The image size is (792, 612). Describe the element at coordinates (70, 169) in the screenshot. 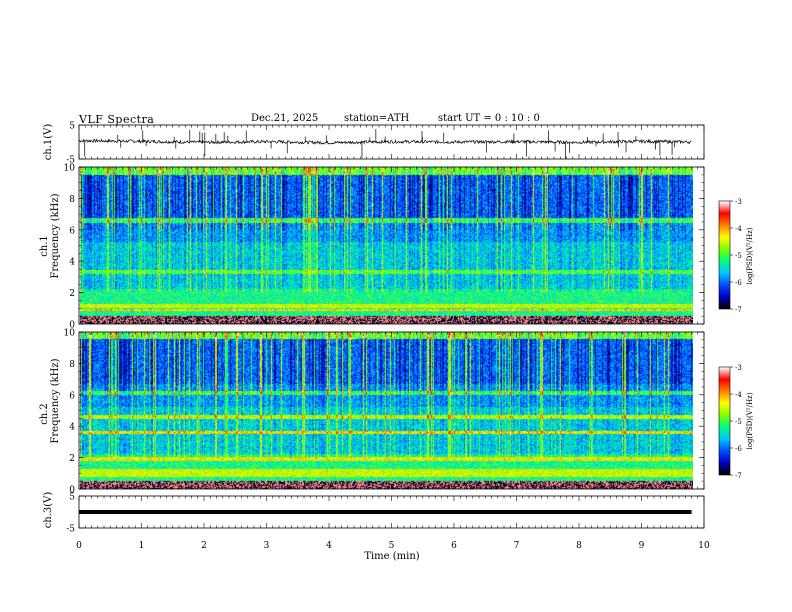

I see `ch1-spectrogram-y-tick-label: 10` at that location.